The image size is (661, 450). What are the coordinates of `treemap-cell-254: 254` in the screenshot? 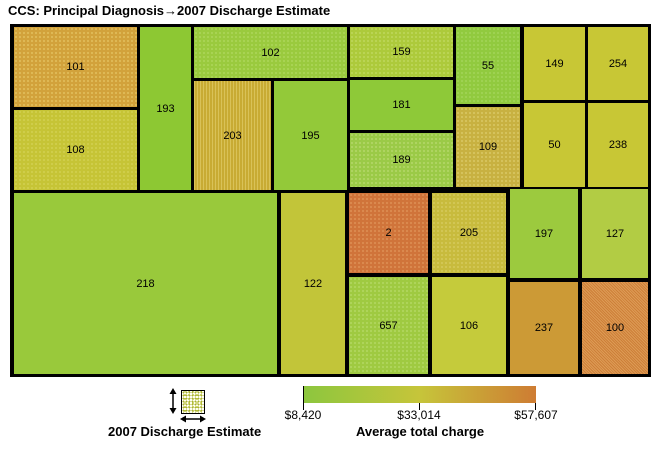 It's located at (618, 63).